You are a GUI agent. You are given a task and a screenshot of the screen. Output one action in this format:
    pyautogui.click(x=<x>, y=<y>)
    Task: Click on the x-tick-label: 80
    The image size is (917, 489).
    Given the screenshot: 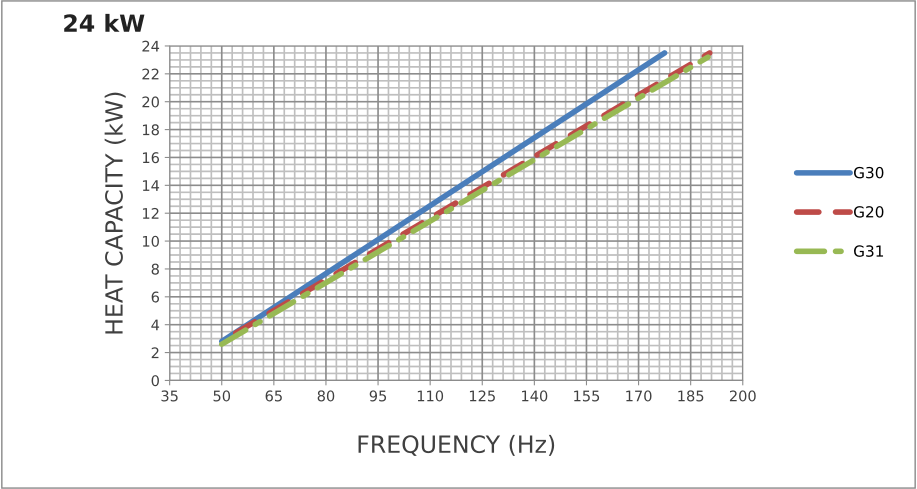 What is the action you would take?
    pyautogui.click(x=326, y=396)
    